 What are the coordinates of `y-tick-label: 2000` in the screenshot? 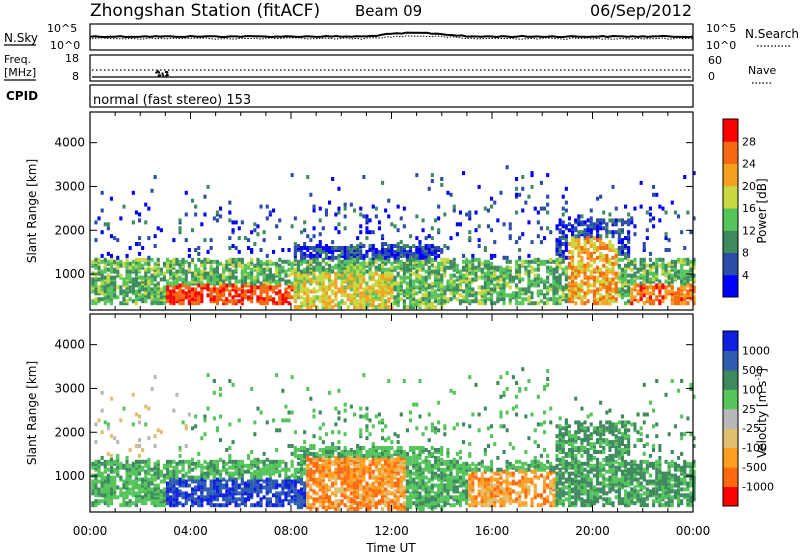 It's located at (69, 230).